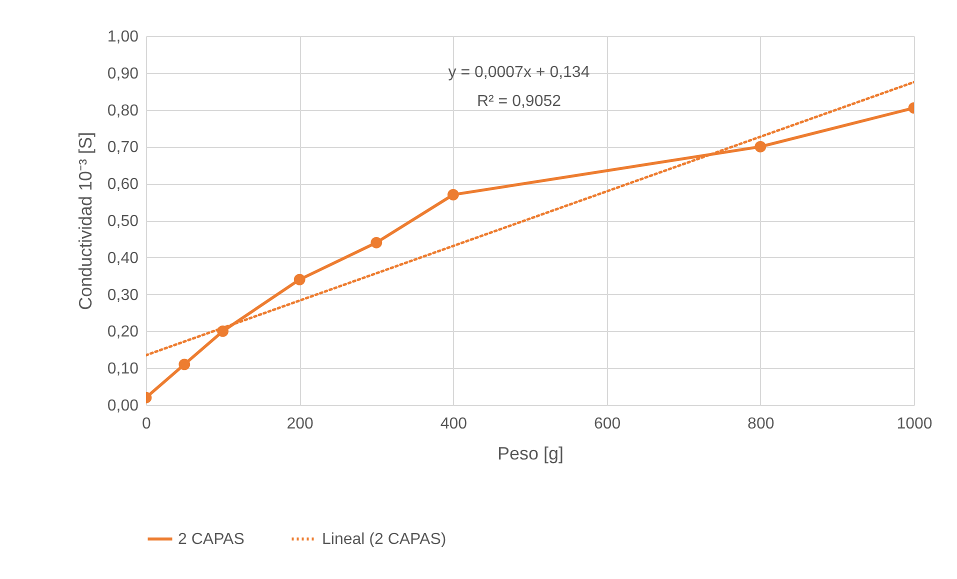  Describe the element at coordinates (300, 424) in the screenshot. I see `x-tick-label: 200` at that location.